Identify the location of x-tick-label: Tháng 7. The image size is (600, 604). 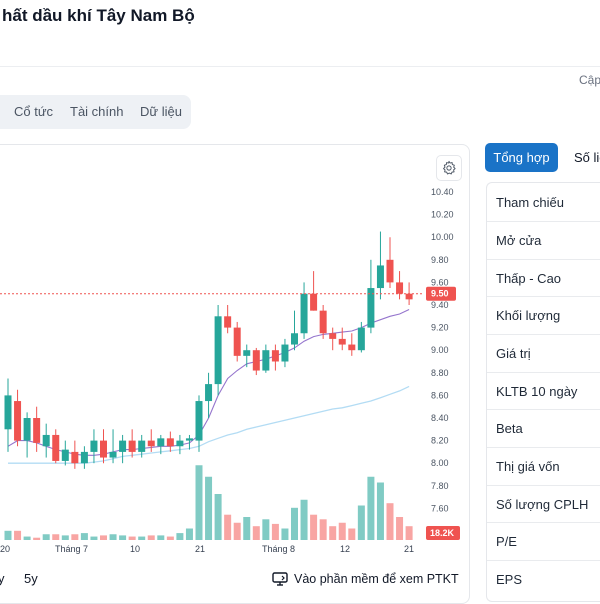
(71, 549).